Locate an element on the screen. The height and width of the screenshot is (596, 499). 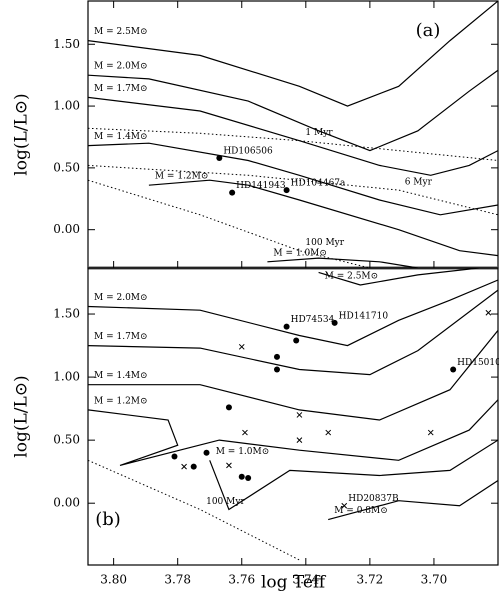
panel-label: (b) is located at coordinates (108, 519).